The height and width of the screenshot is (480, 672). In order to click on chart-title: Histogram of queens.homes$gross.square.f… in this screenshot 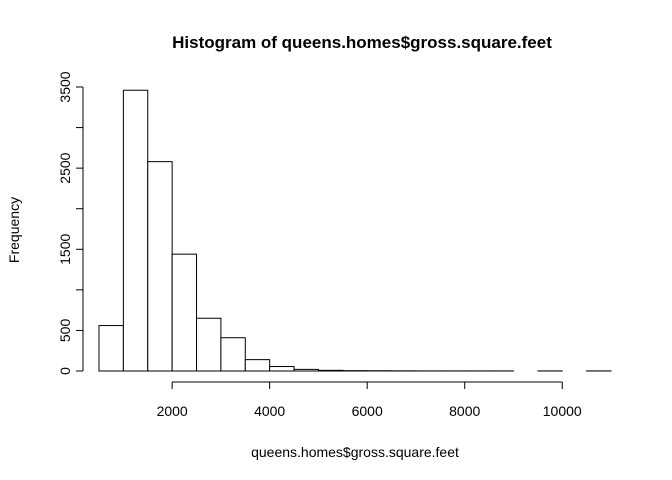, I will do `click(362, 42)`.